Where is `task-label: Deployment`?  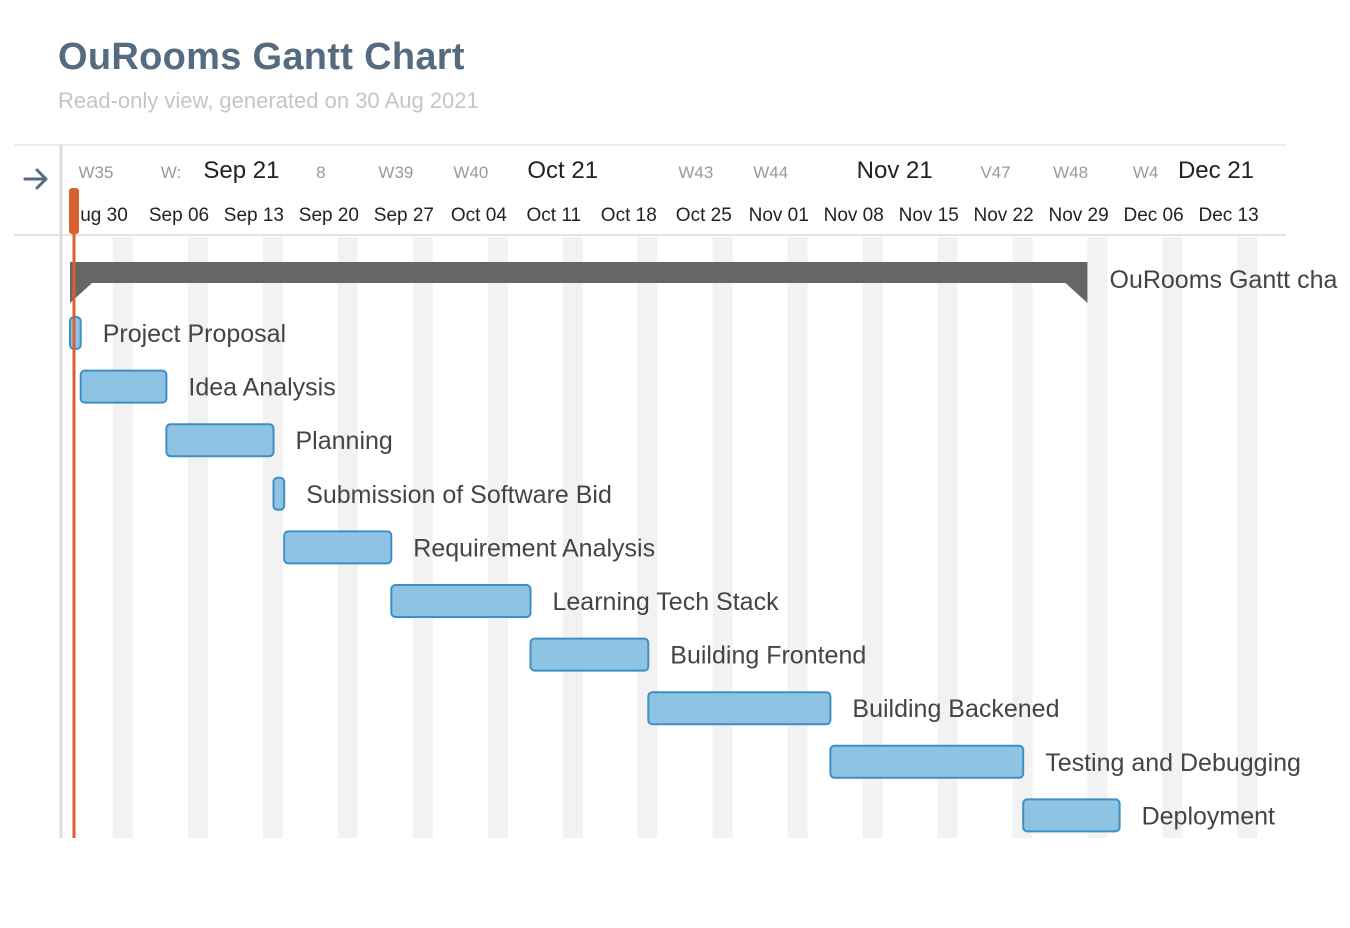
task-label: Deployment is located at coordinates (1208, 816).